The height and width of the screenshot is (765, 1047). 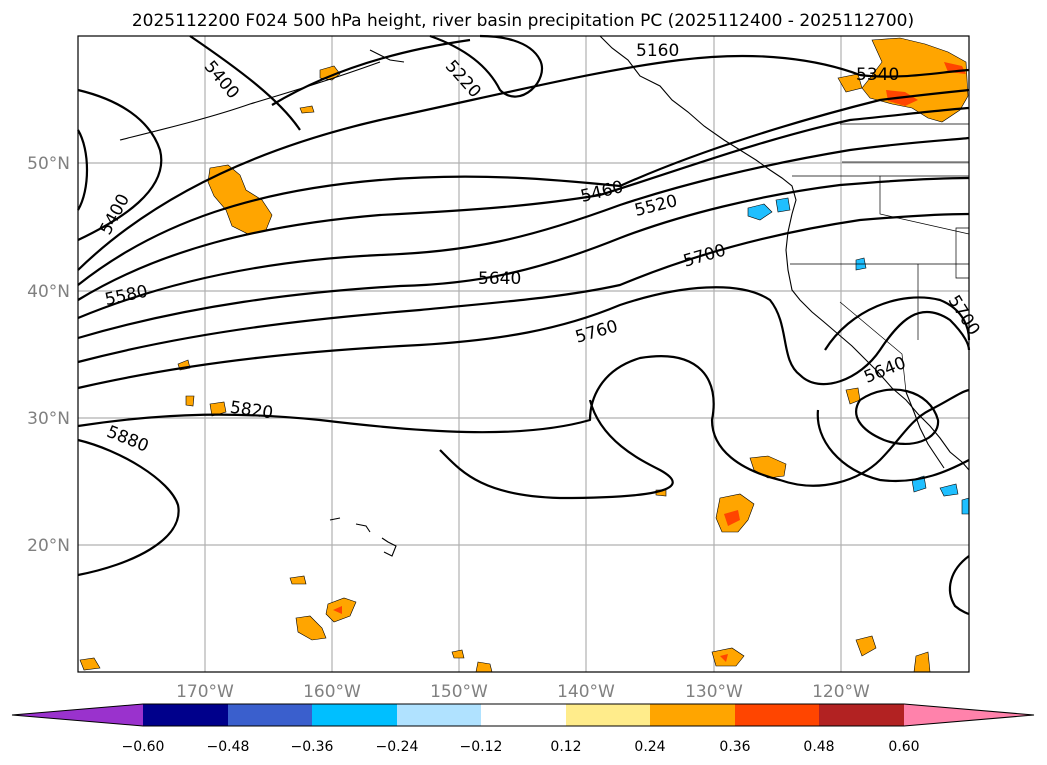 What do you see at coordinates (586, 692) in the screenshot?
I see `lon-label: 140°W` at bounding box center [586, 692].